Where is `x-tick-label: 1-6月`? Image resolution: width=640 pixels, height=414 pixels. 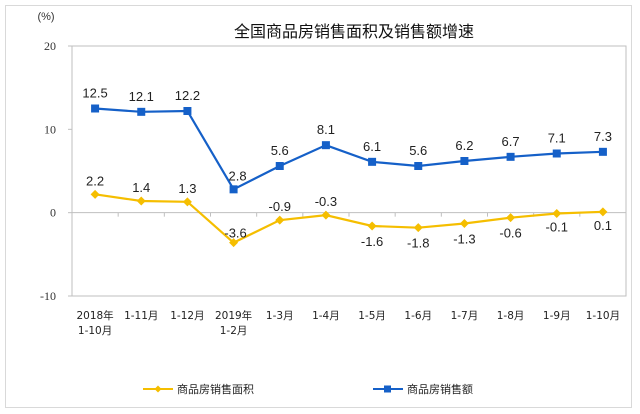
x-tick-label: 1-6月 is located at coordinates (418, 316).